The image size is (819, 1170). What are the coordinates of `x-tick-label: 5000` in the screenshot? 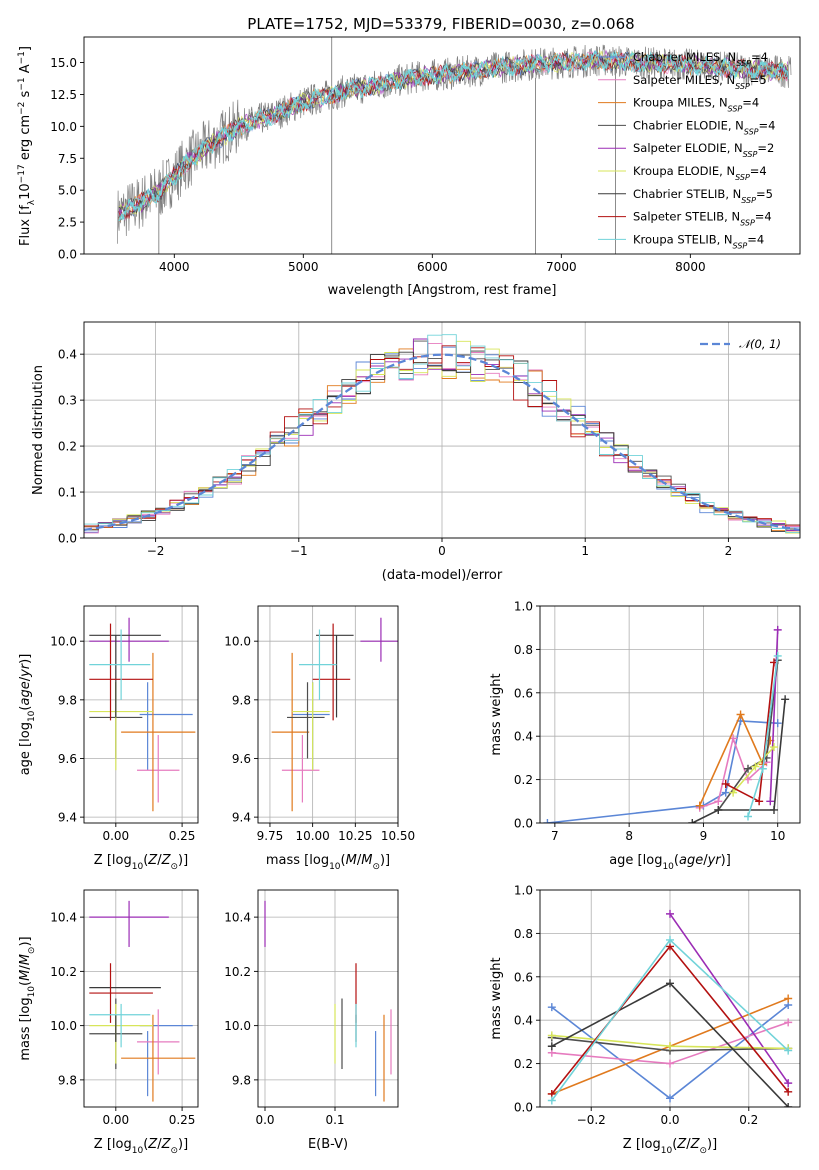 It's located at (303, 267).